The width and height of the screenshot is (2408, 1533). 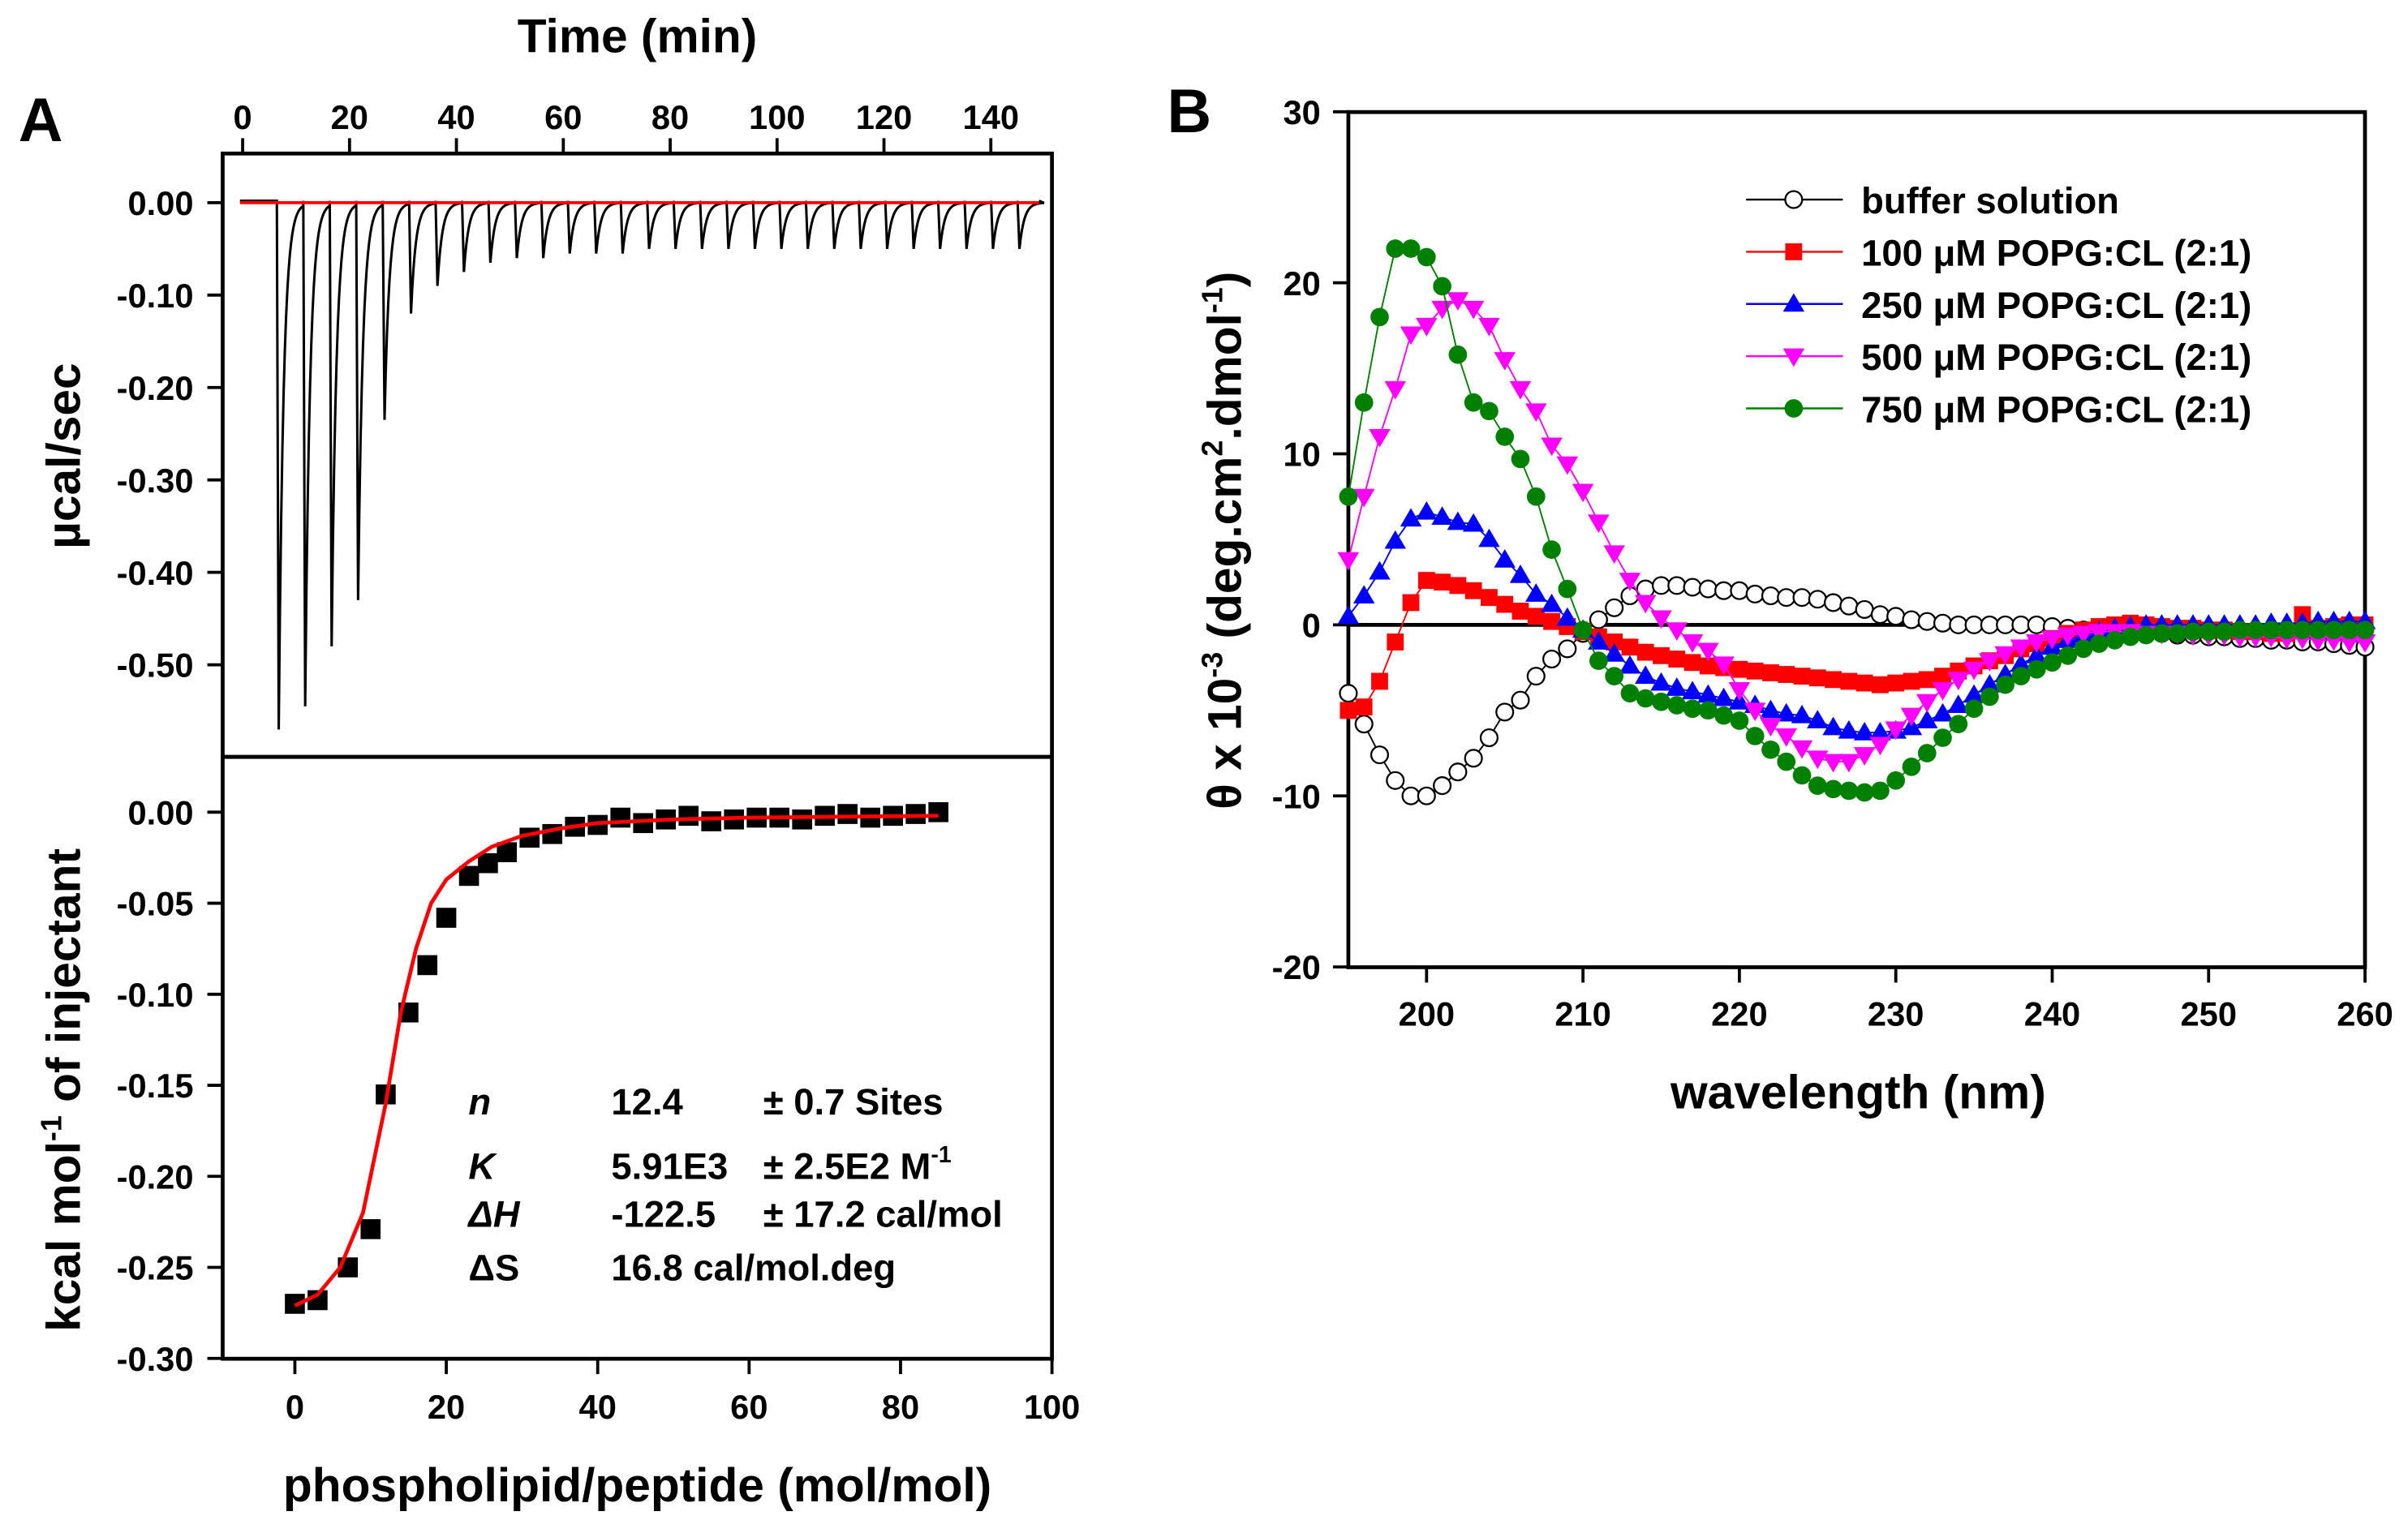 What do you see at coordinates (155, 1086) in the screenshot?
I see `a-bottom-ytick-label: -0.15` at bounding box center [155, 1086].